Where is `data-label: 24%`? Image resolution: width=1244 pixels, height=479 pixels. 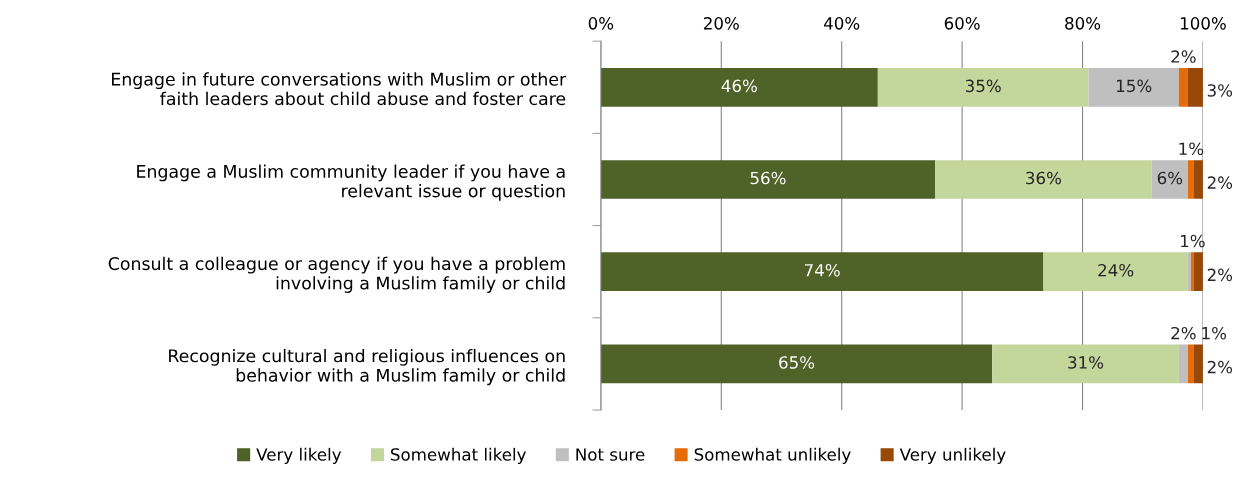 data-label: 24% is located at coordinates (1116, 270).